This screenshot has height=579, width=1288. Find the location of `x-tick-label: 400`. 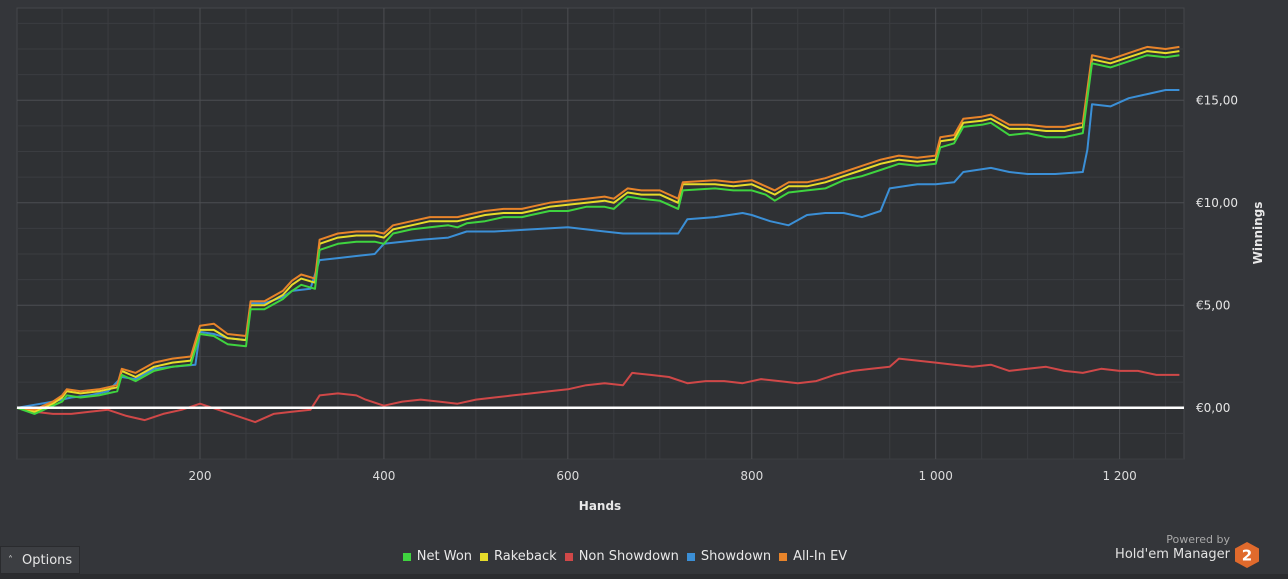

x-tick-label: 400 is located at coordinates (383, 476).